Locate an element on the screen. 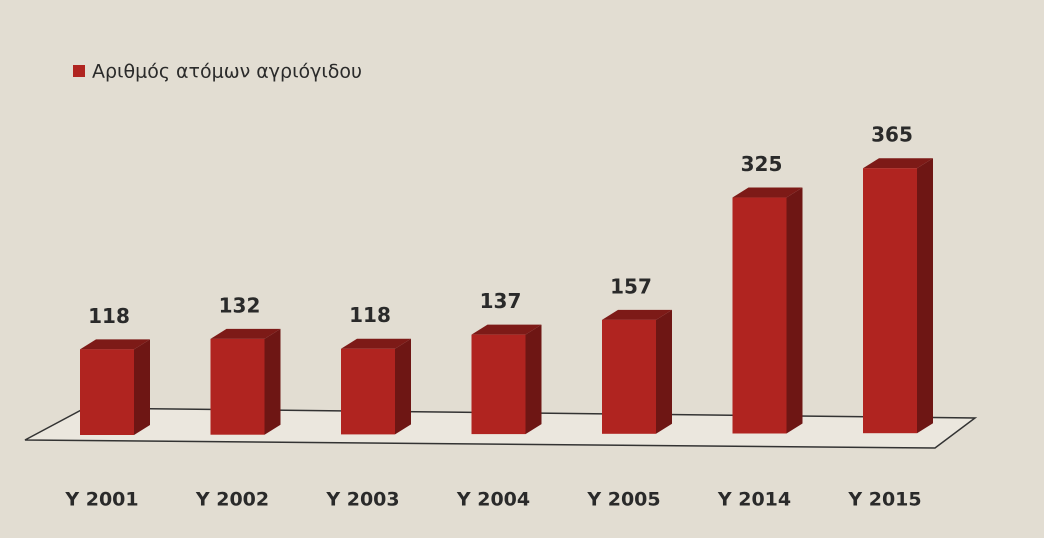 The image size is (1044, 538). x-tick-label: Y 2001 is located at coordinates (101, 500).